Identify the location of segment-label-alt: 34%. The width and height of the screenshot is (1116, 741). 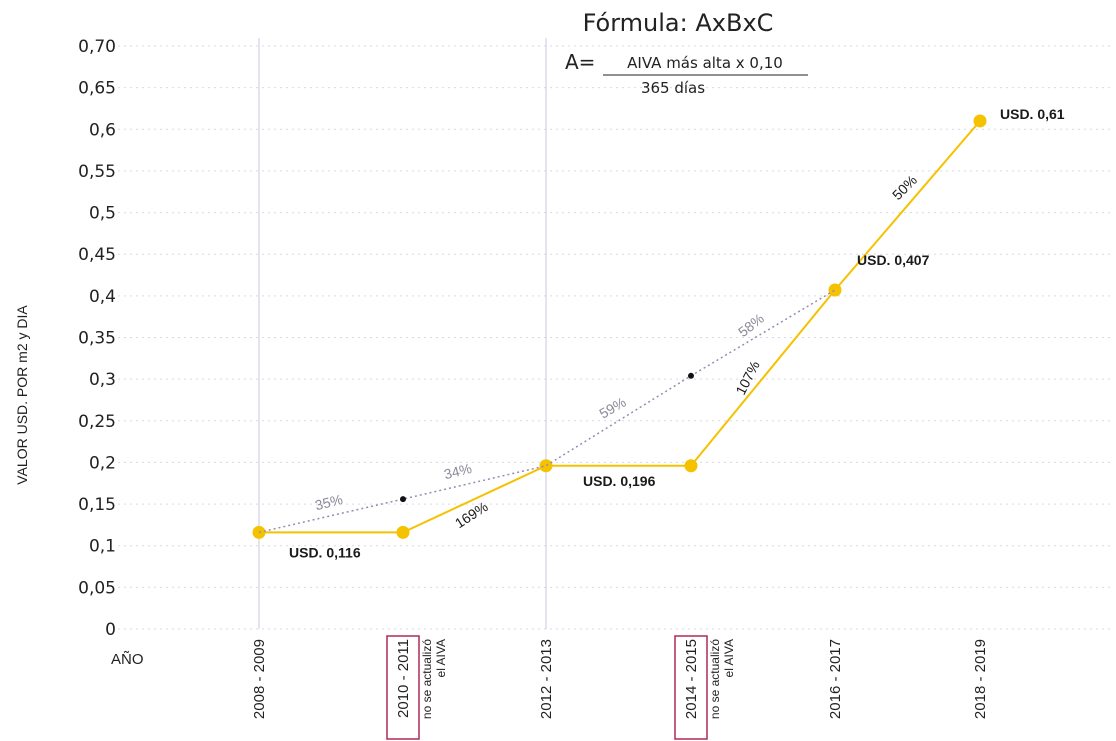
(457, 471).